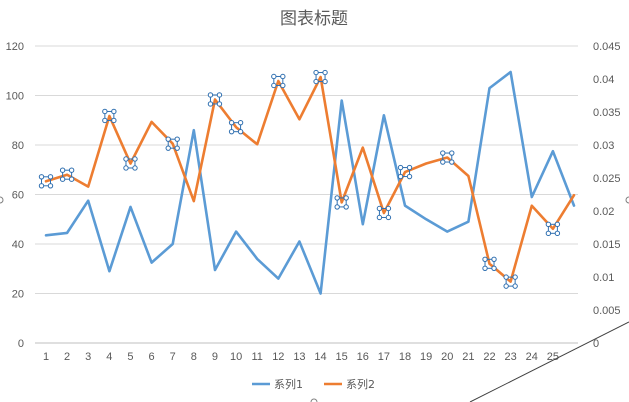  I want to click on legend-label: 系列1, so click(288, 384).